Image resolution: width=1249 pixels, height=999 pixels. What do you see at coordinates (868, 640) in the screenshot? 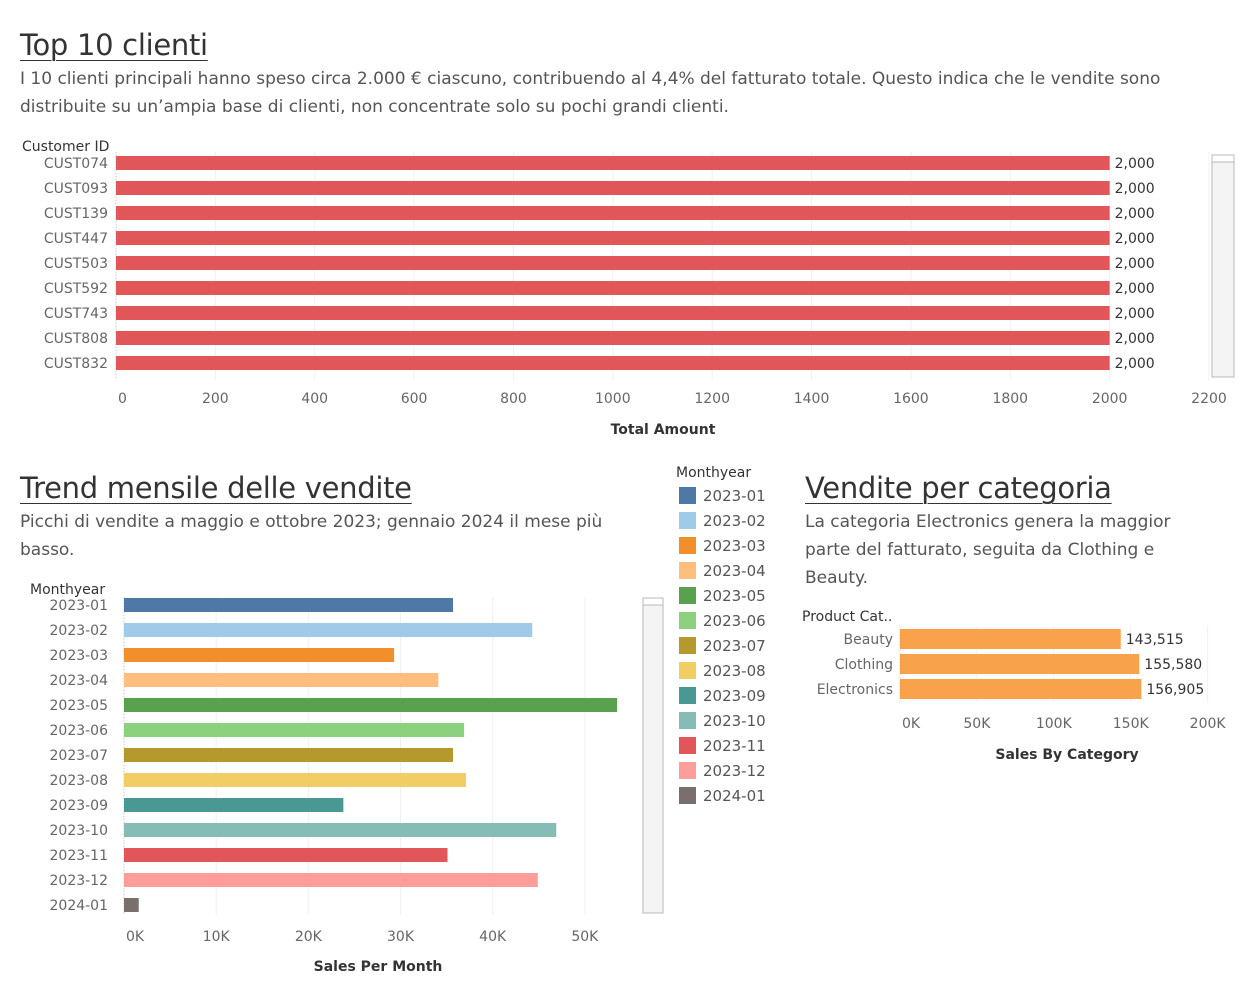
I see `category-label: Beauty` at bounding box center [868, 640].